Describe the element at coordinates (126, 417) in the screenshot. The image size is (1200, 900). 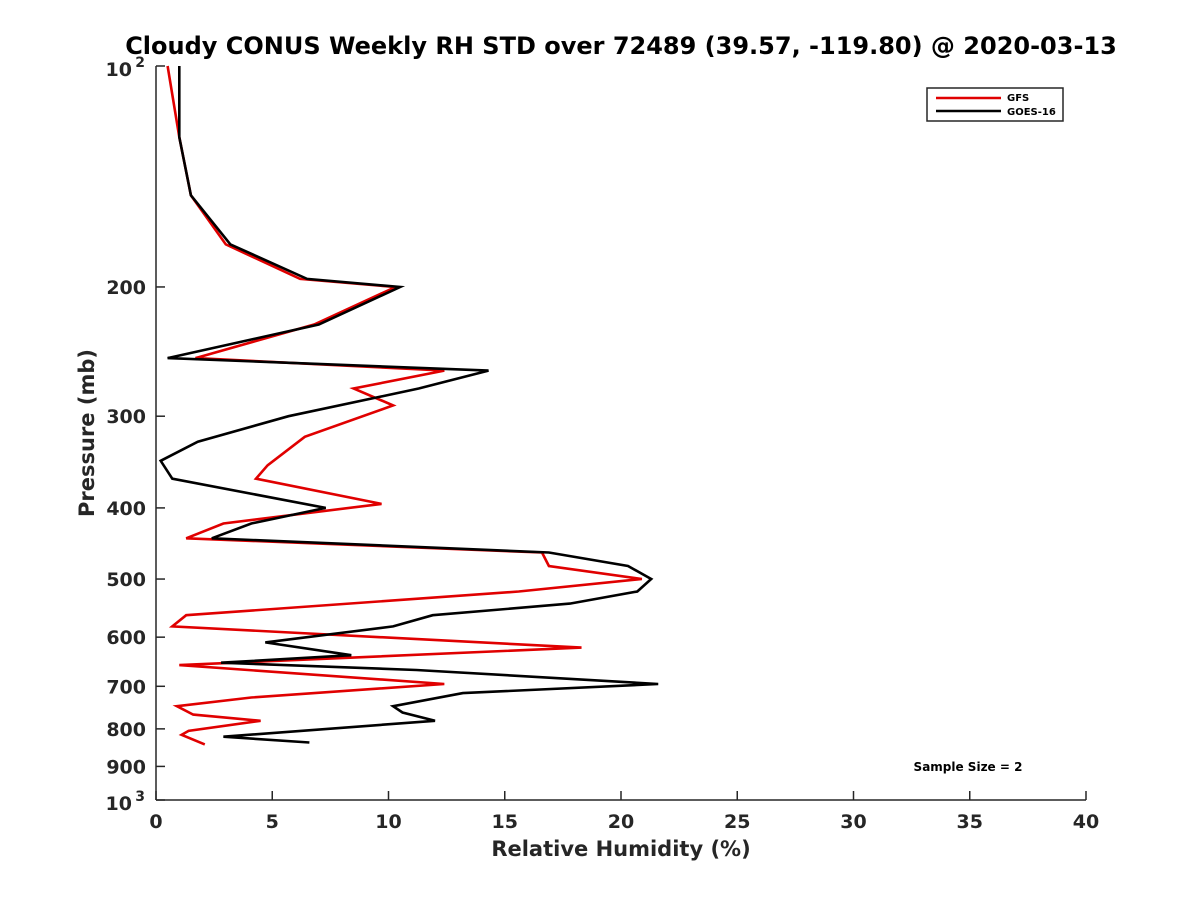
I see `y-tick-label: 300` at that location.